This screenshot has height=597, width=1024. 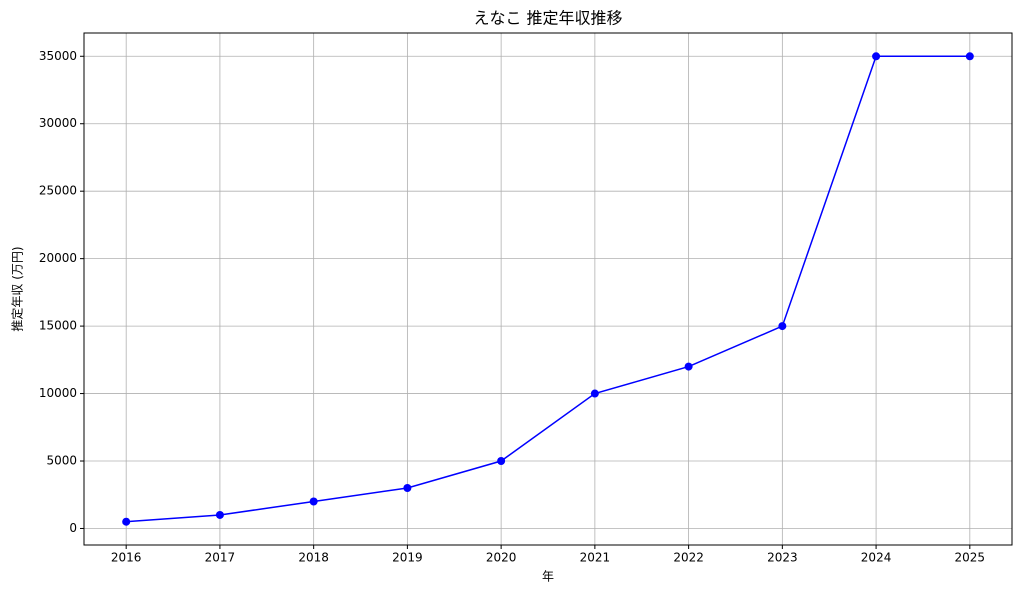 What do you see at coordinates (58, 56) in the screenshot?
I see `y-tick-label: 35000` at bounding box center [58, 56].